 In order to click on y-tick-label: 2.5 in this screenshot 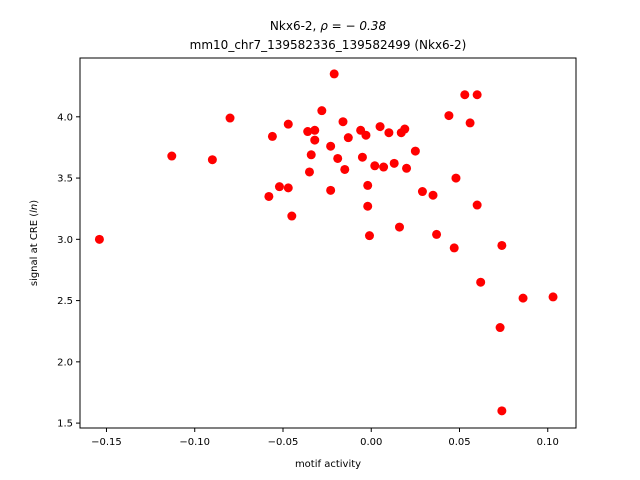, I will do `click(65, 301)`.